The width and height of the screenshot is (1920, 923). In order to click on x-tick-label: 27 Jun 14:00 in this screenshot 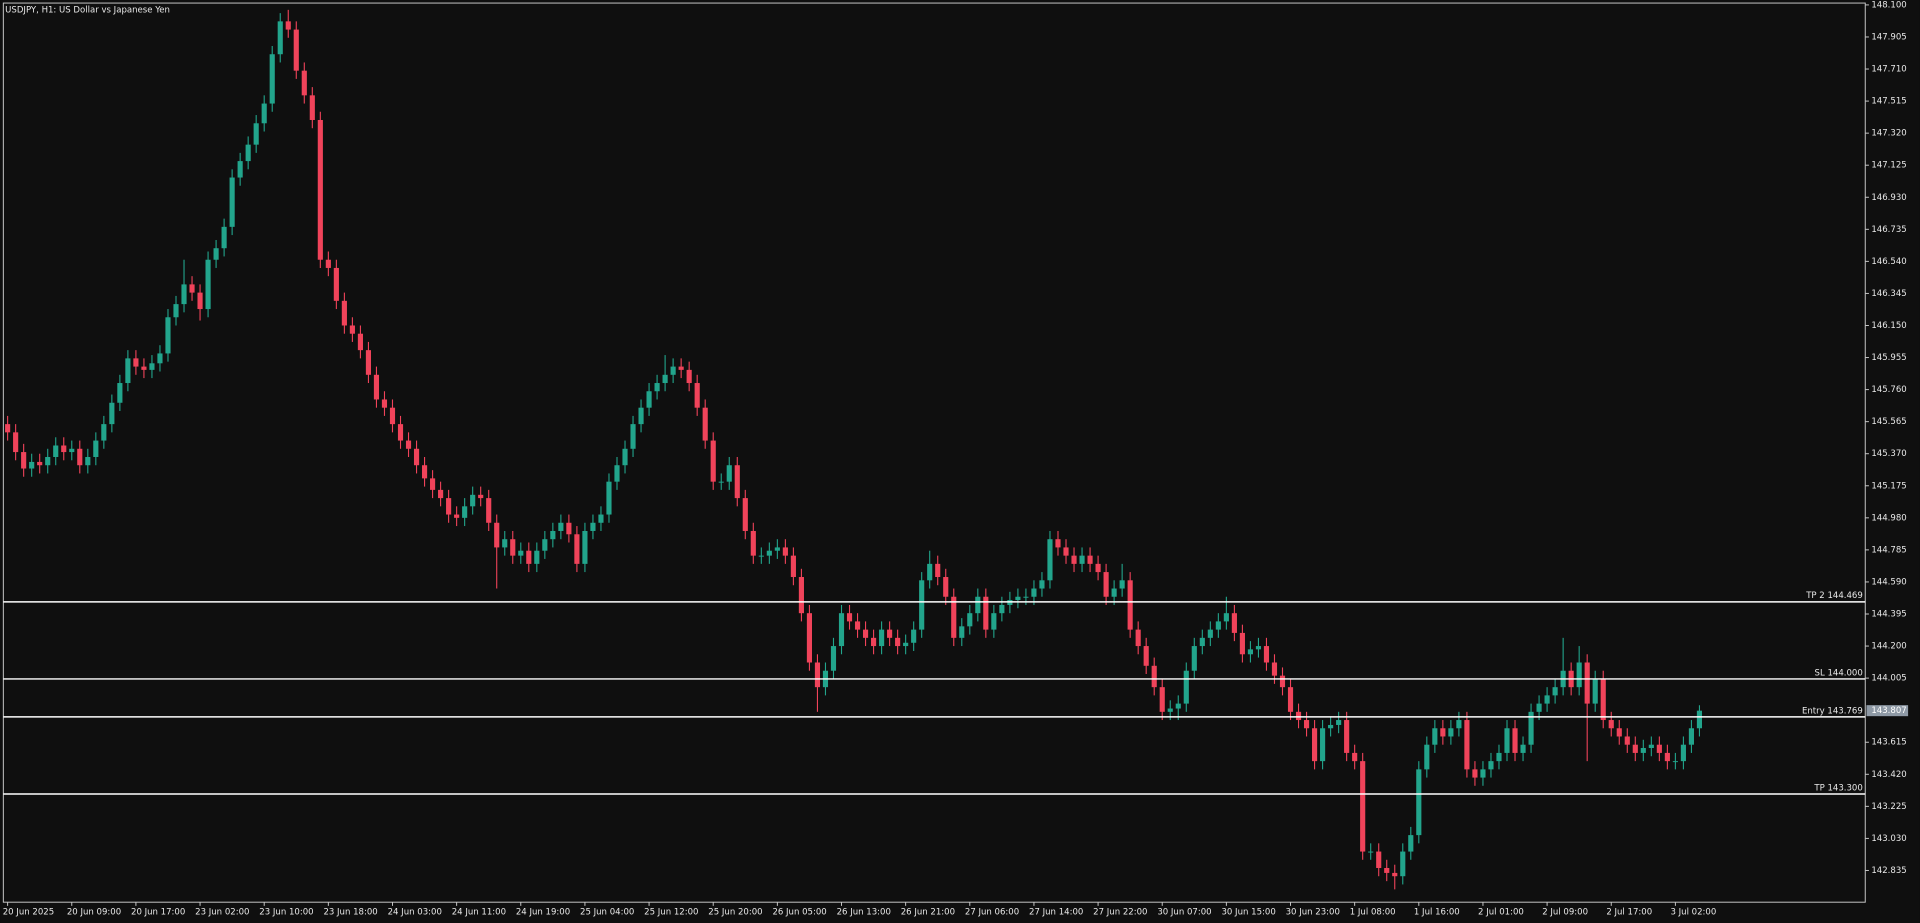, I will do `click(1056, 912)`.